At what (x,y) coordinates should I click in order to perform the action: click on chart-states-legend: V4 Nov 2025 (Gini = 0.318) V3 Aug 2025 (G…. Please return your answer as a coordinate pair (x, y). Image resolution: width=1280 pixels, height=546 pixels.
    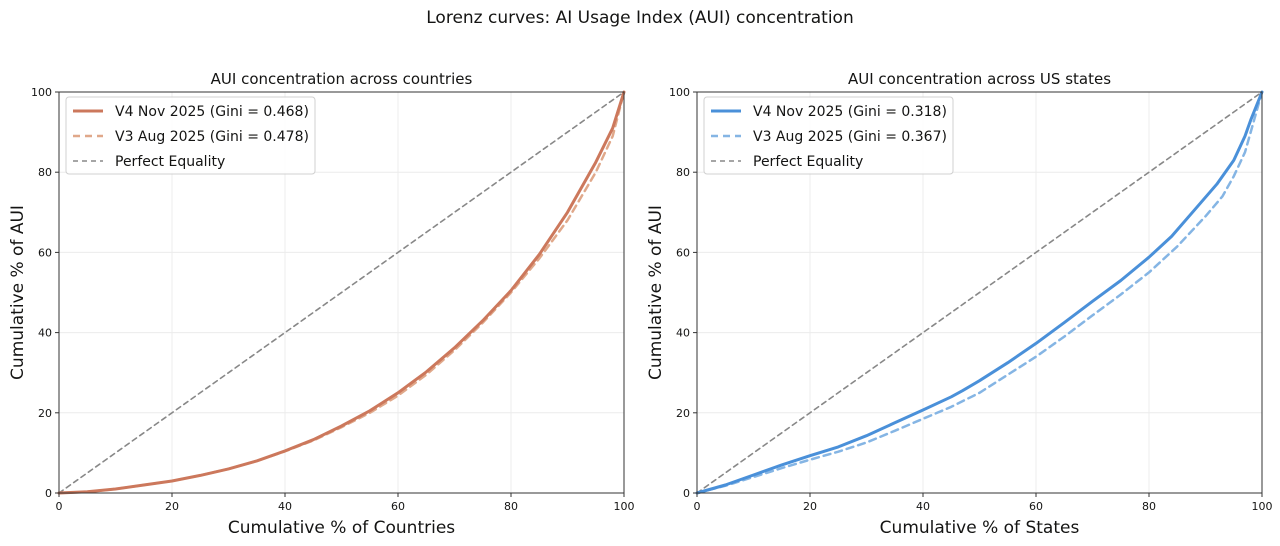
    Looking at the image, I should click on (828, 135).